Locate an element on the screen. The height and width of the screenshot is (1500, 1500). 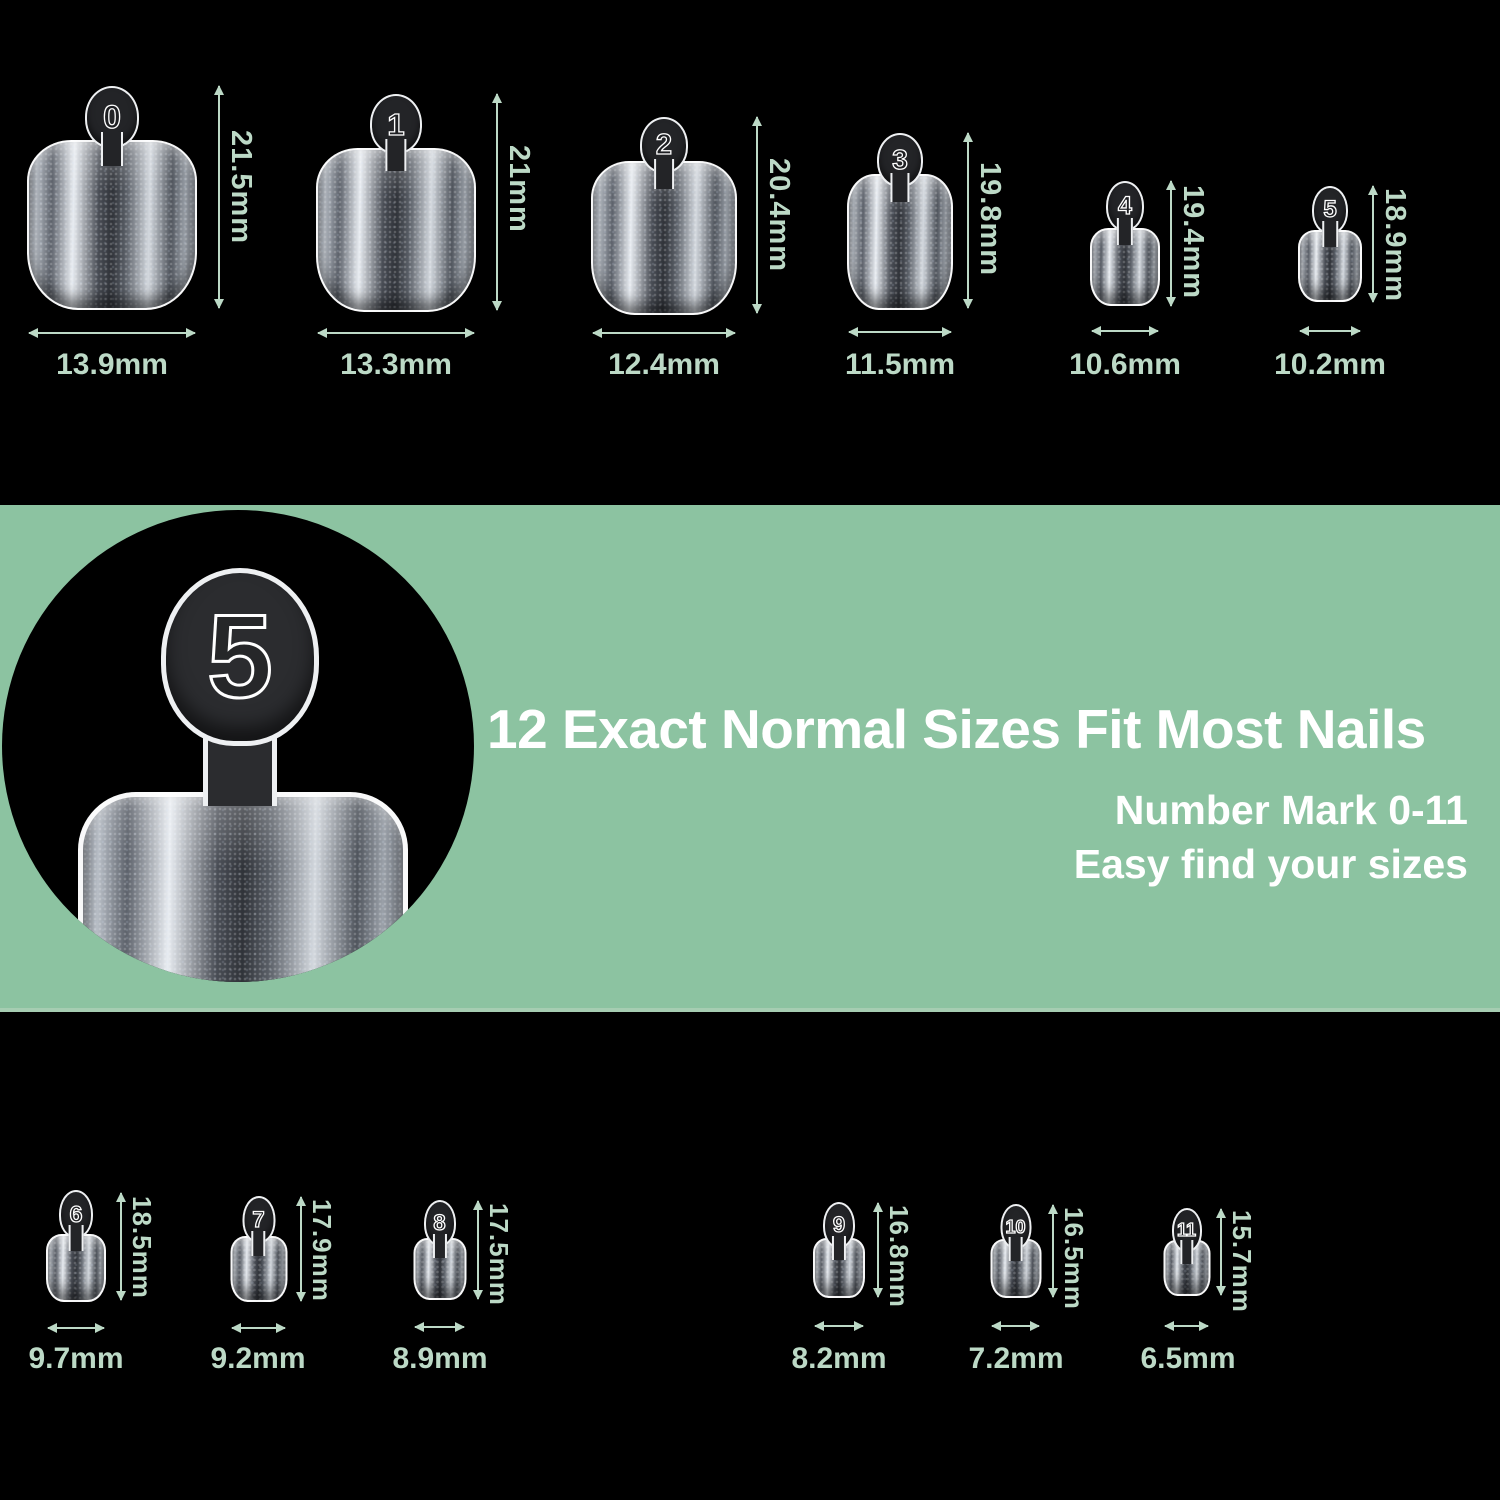
number-tab-icon: 1 is located at coordinates (396, 124).